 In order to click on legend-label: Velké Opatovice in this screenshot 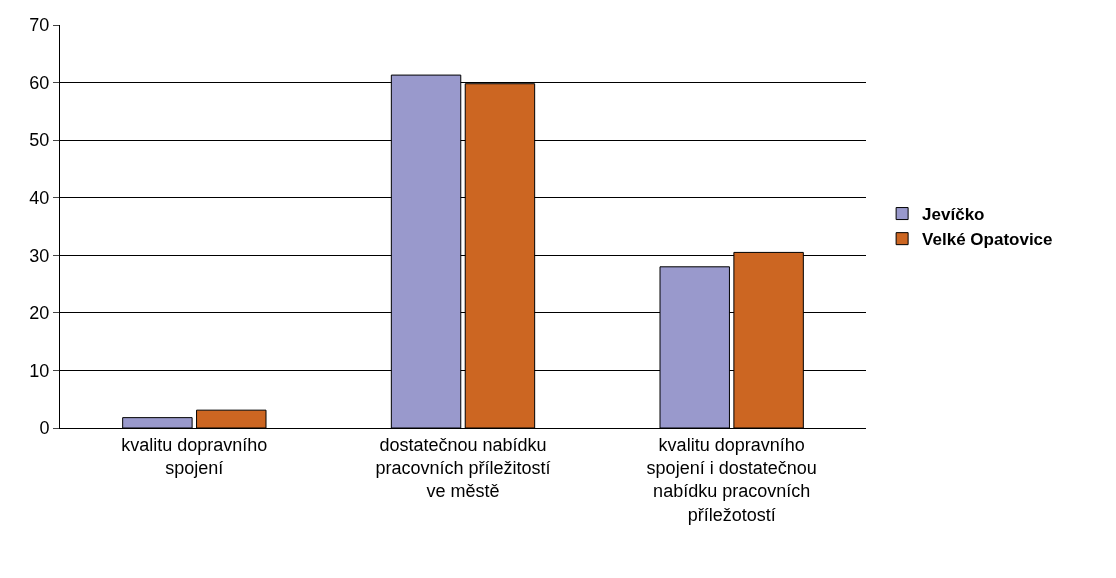, I will do `click(987, 240)`.